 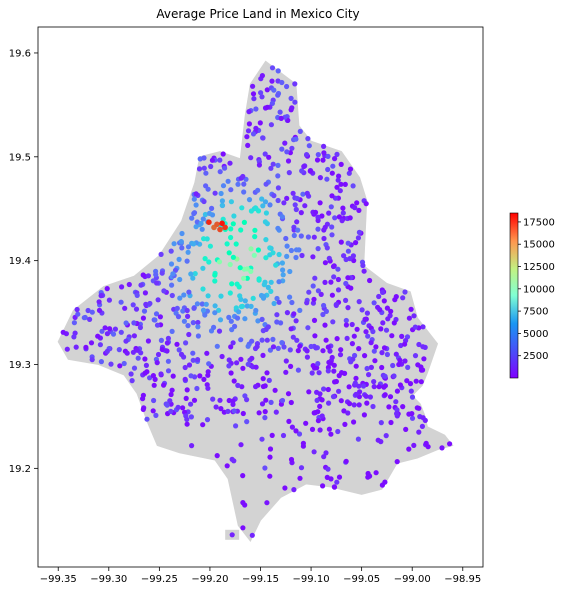 I want to click on colorbar-tick-label: 7500, so click(x=535, y=312).